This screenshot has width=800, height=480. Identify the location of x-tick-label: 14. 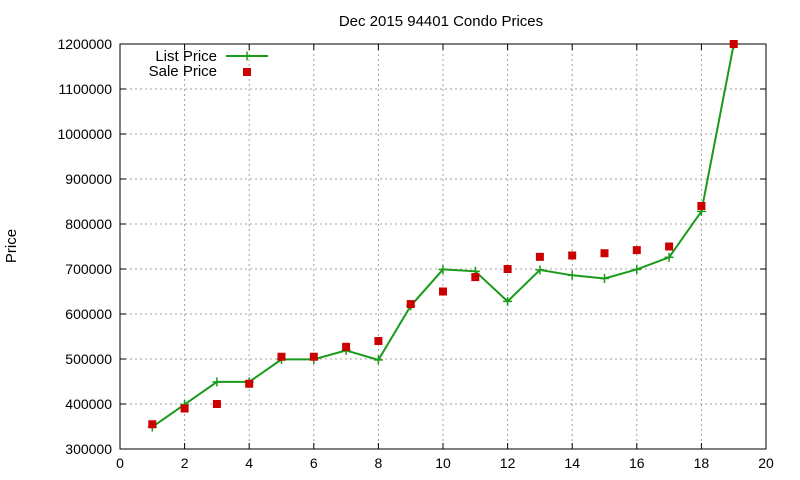
(572, 463).